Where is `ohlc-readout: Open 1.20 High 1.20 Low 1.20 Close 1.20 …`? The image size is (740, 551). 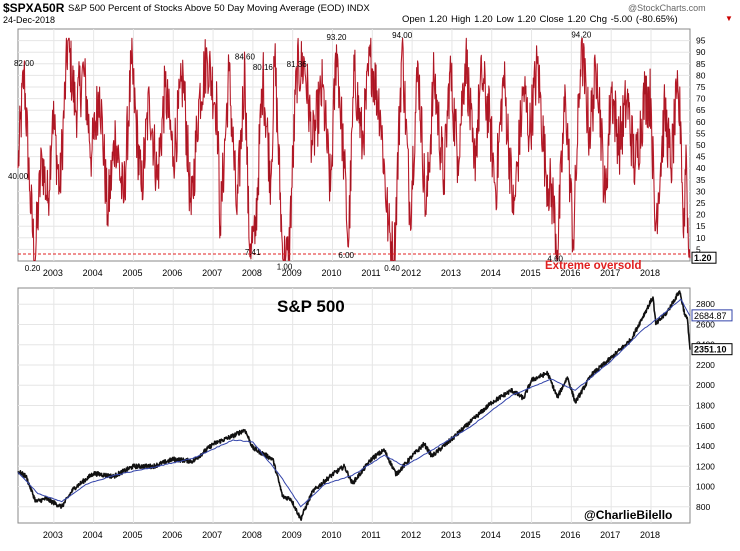 ohlc-readout: Open 1.20 High 1.20 Low 1.20 Close 1.20 … is located at coordinates (540, 19).